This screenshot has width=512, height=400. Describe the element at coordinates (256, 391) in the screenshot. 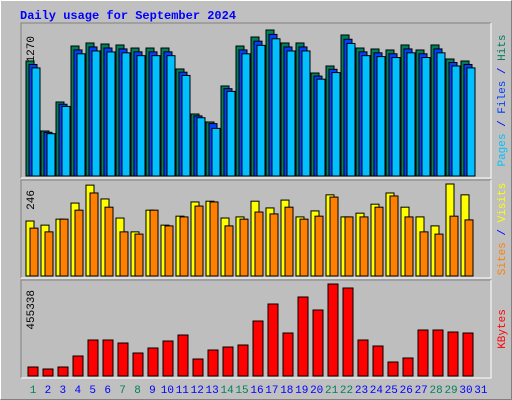

I see `x-tick-label: 16` at that location.